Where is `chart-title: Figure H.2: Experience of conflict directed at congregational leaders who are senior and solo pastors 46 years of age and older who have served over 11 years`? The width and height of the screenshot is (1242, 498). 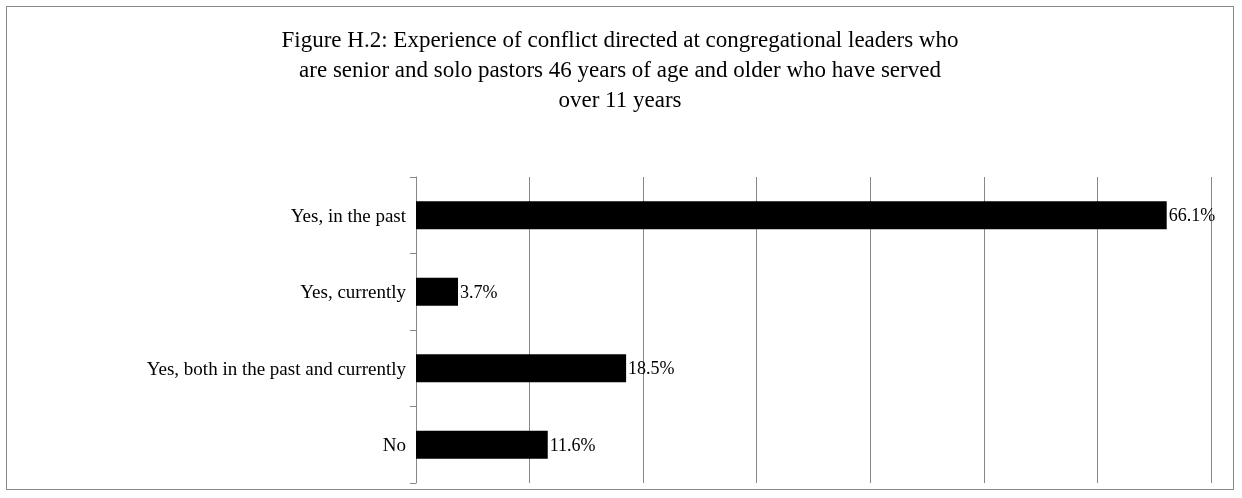 chart-title: Figure H.2: Experience of conflict directed at congregational leaders who are senior and solo pastors 46 years of age and older who have served over 11 years is located at coordinates (620, 69).